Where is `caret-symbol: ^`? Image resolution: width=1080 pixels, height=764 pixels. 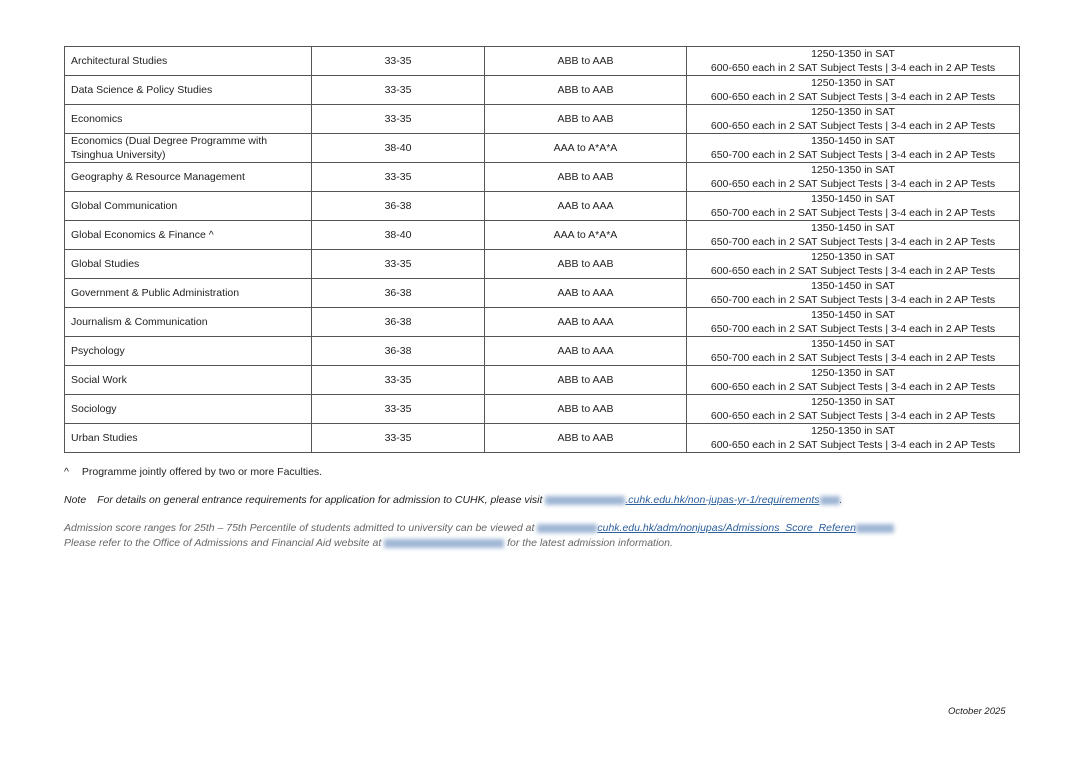
caret-symbol: ^ is located at coordinates (66, 472).